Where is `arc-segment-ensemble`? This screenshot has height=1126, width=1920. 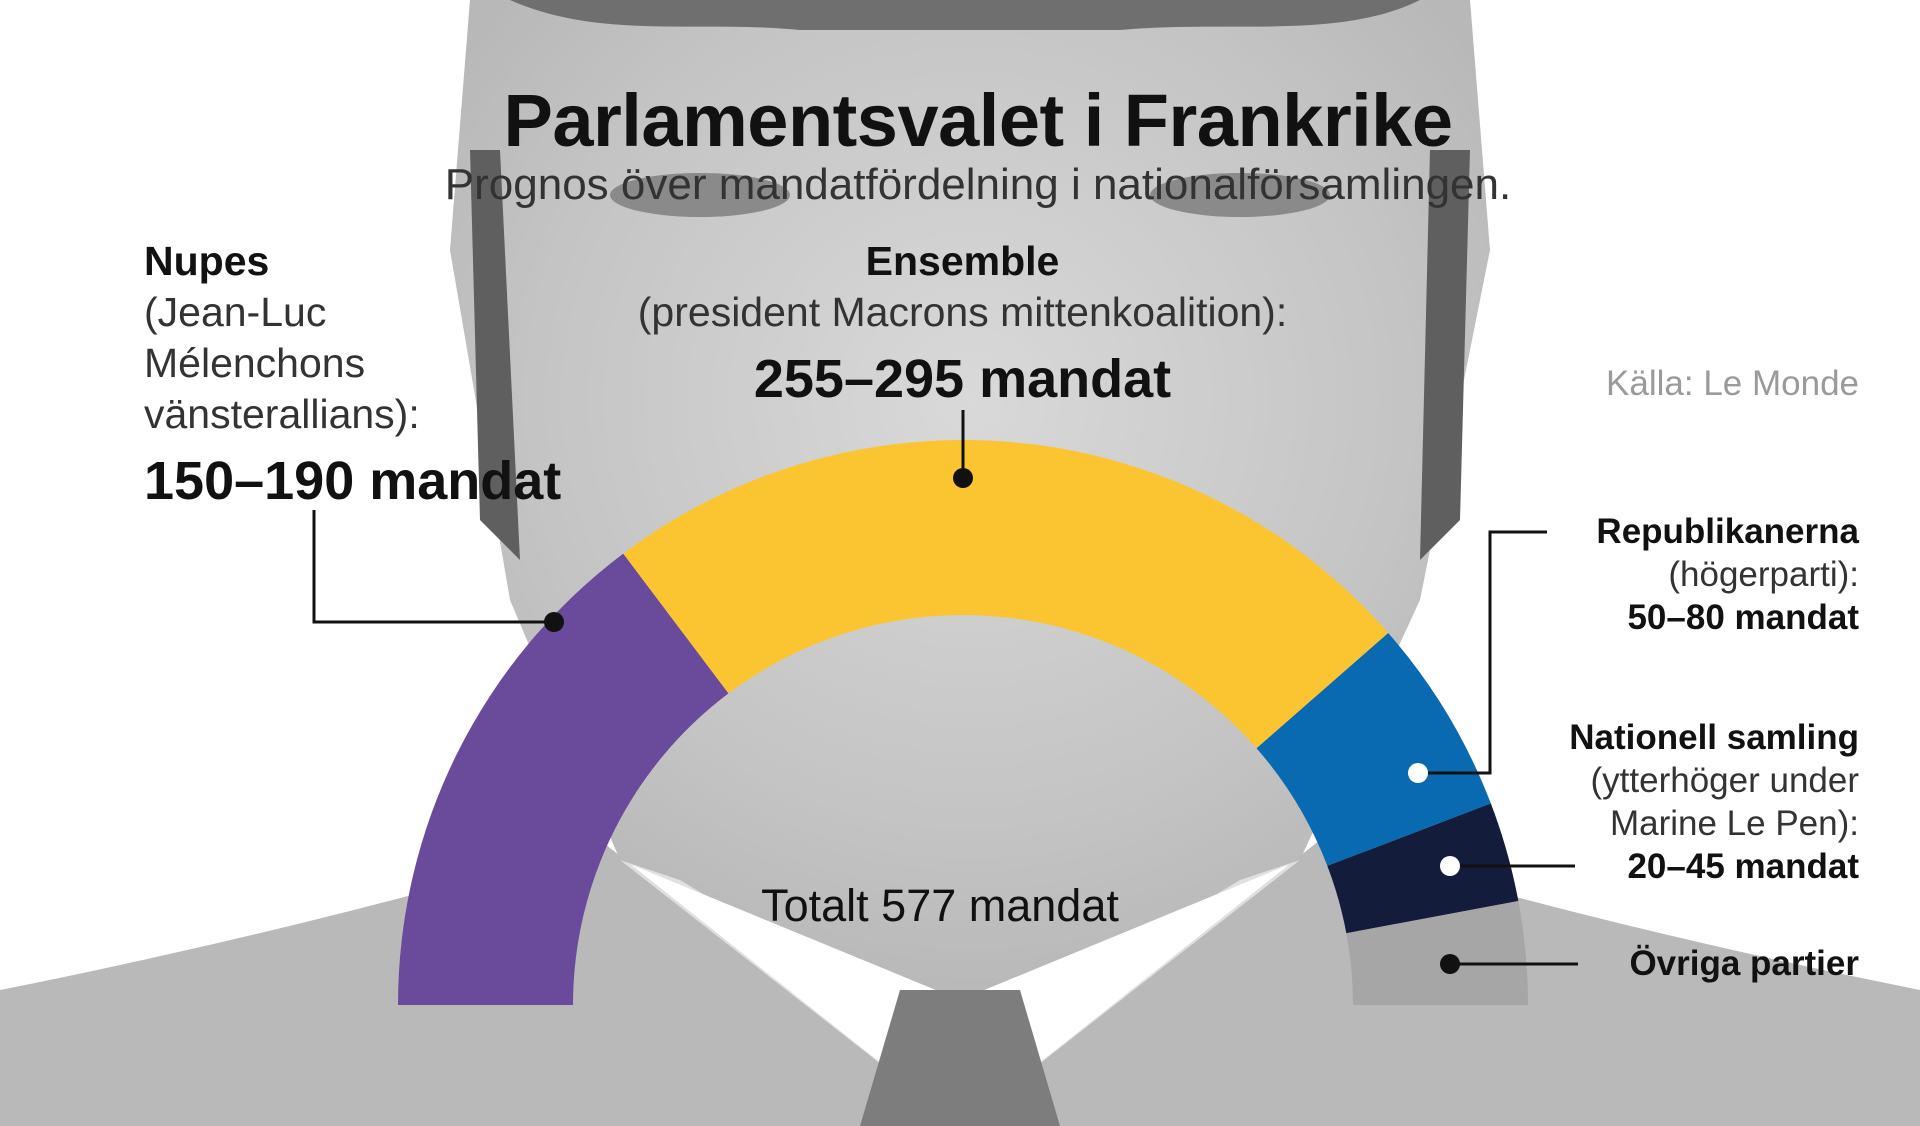 arc-segment-ensemble is located at coordinates (1006, 594).